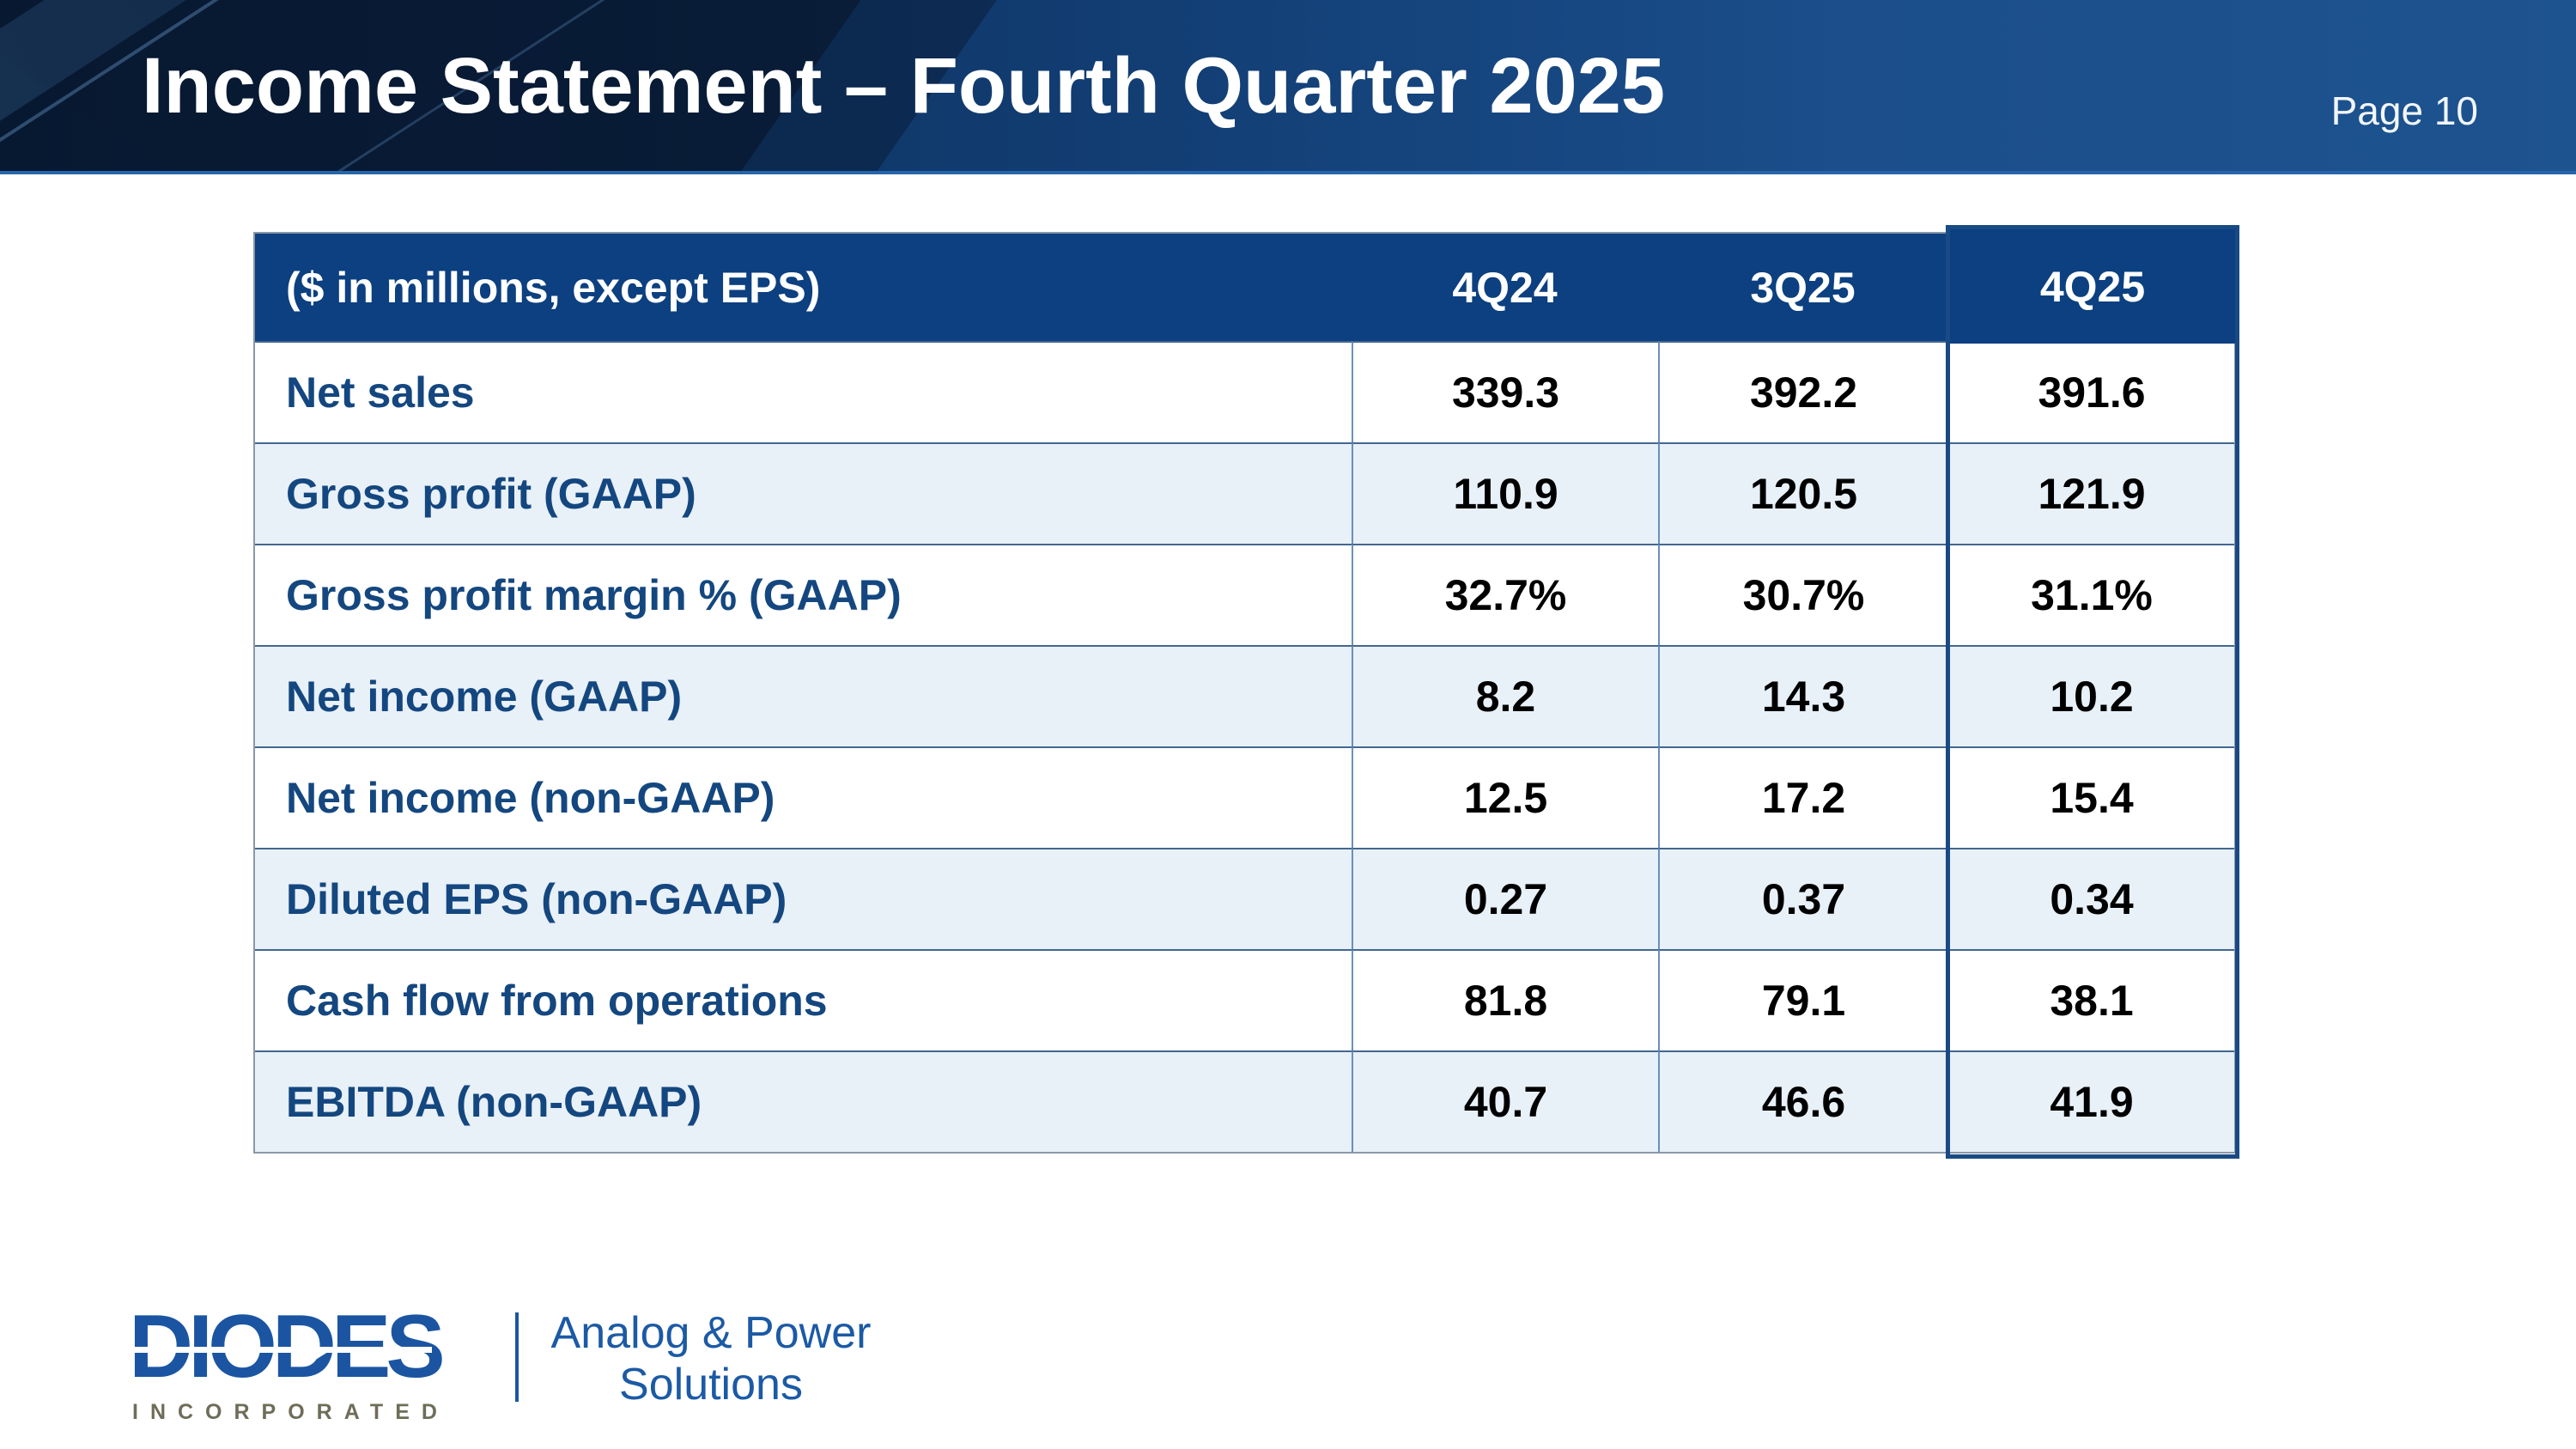 This screenshot has height=1449, width=2576. What do you see at coordinates (2090, 287) in the screenshot?
I see `col-header-4q25-underlay` at bounding box center [2090, 287].